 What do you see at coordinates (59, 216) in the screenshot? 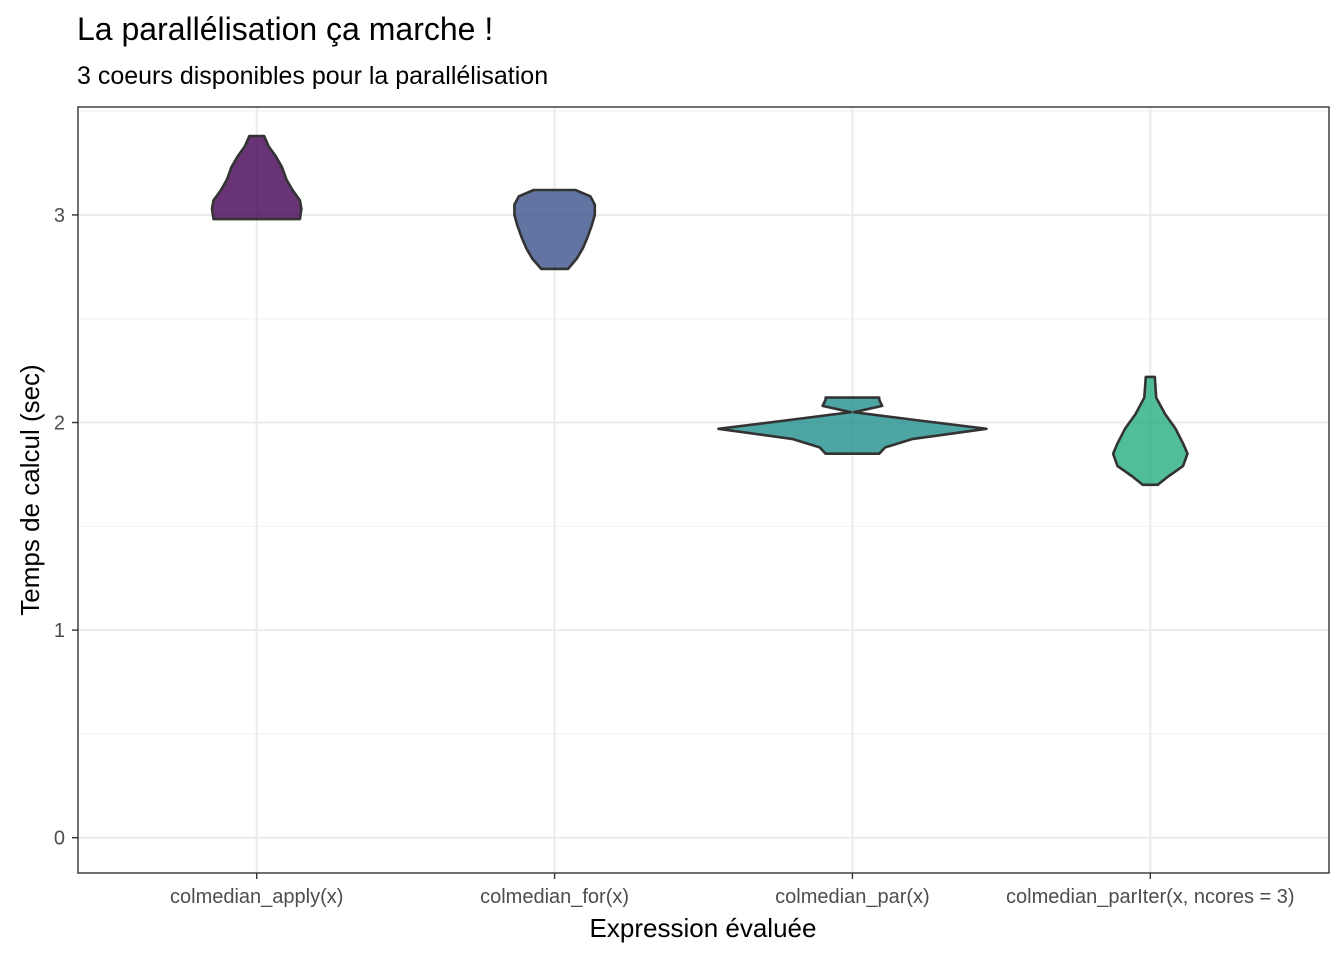
I see `y-tick-label: 3` at bounding box center [59, 216].